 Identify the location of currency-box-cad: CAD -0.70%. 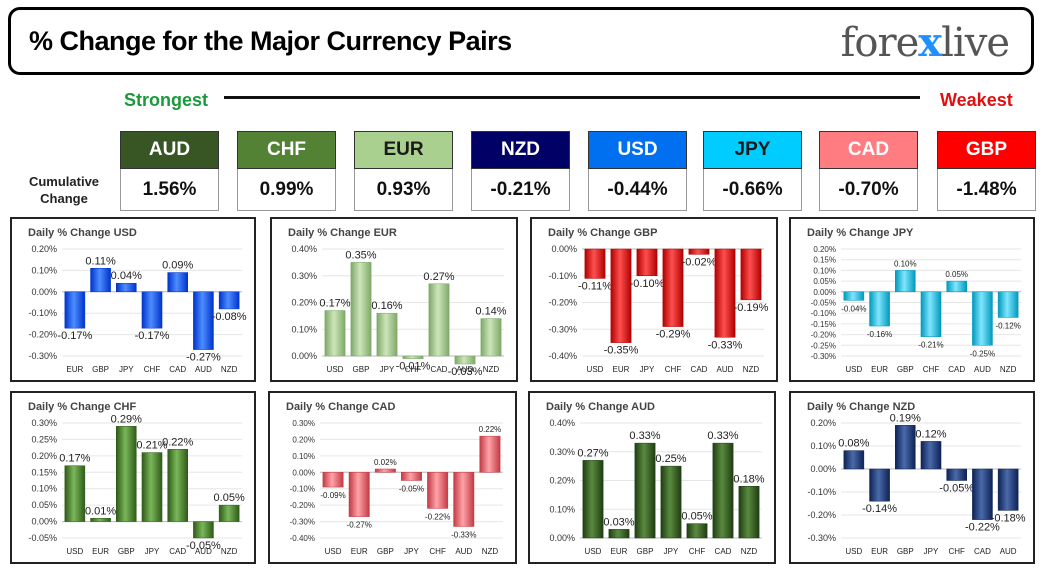
(868, 171).